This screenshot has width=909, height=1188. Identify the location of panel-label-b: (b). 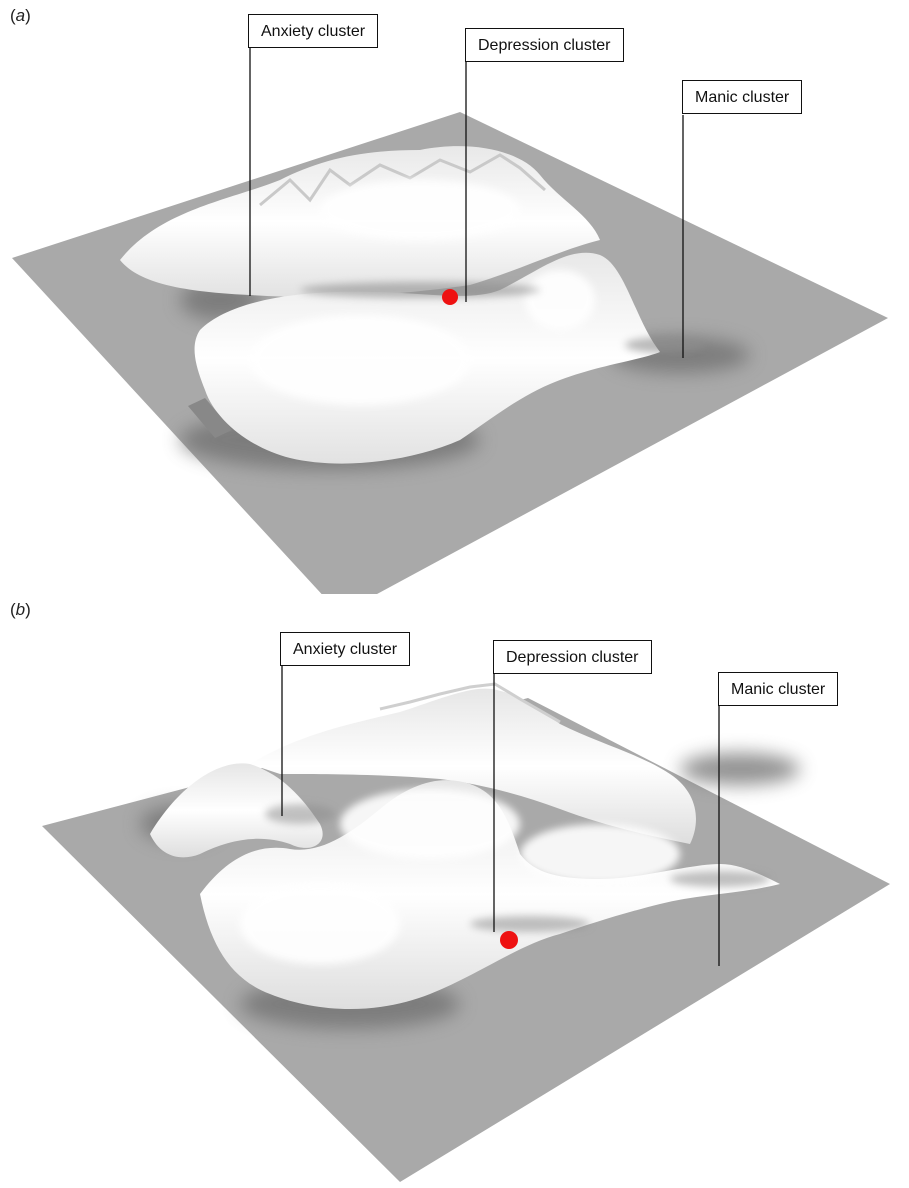
(20, 609).